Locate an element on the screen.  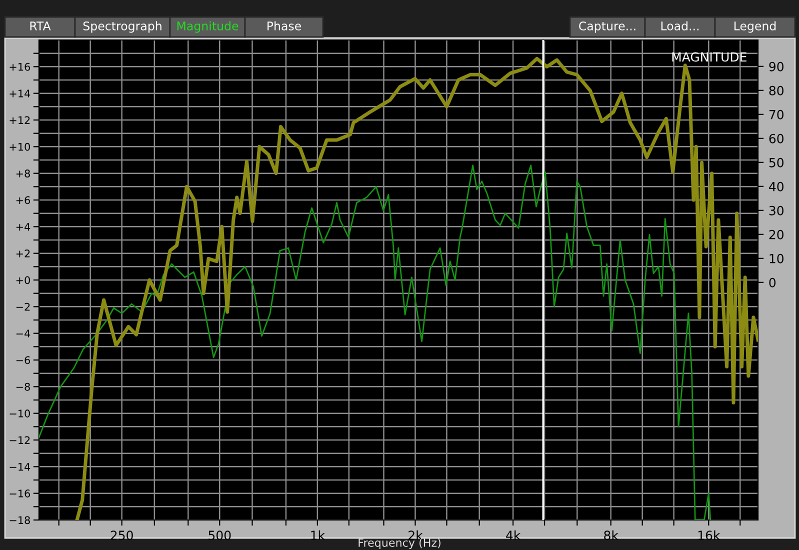
x-tick-label: 250 is located at coordinates (121, 535).